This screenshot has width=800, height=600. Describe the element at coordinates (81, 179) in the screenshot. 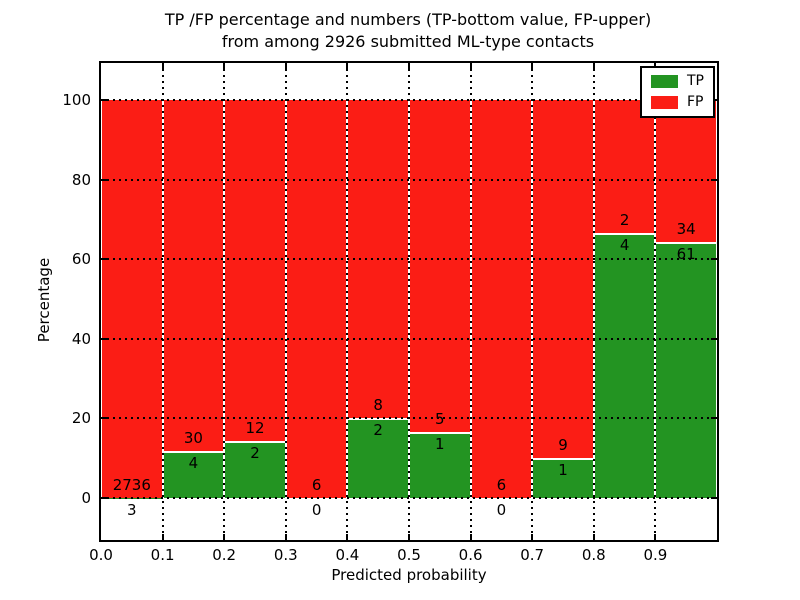

I see `y-tick-label: 80` at that location.